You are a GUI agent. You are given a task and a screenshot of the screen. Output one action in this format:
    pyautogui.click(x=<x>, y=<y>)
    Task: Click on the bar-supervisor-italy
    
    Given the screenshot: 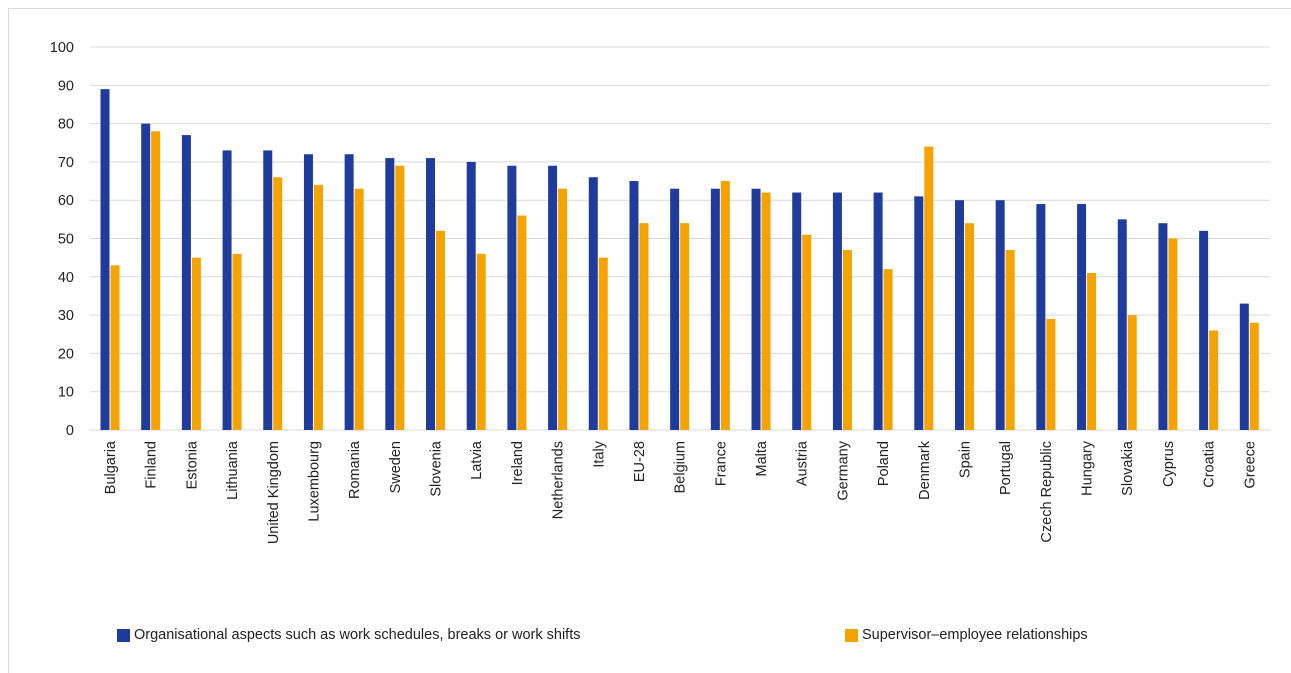 What is the action you would take?
    pyautogui.click(x=603, y=343)
    